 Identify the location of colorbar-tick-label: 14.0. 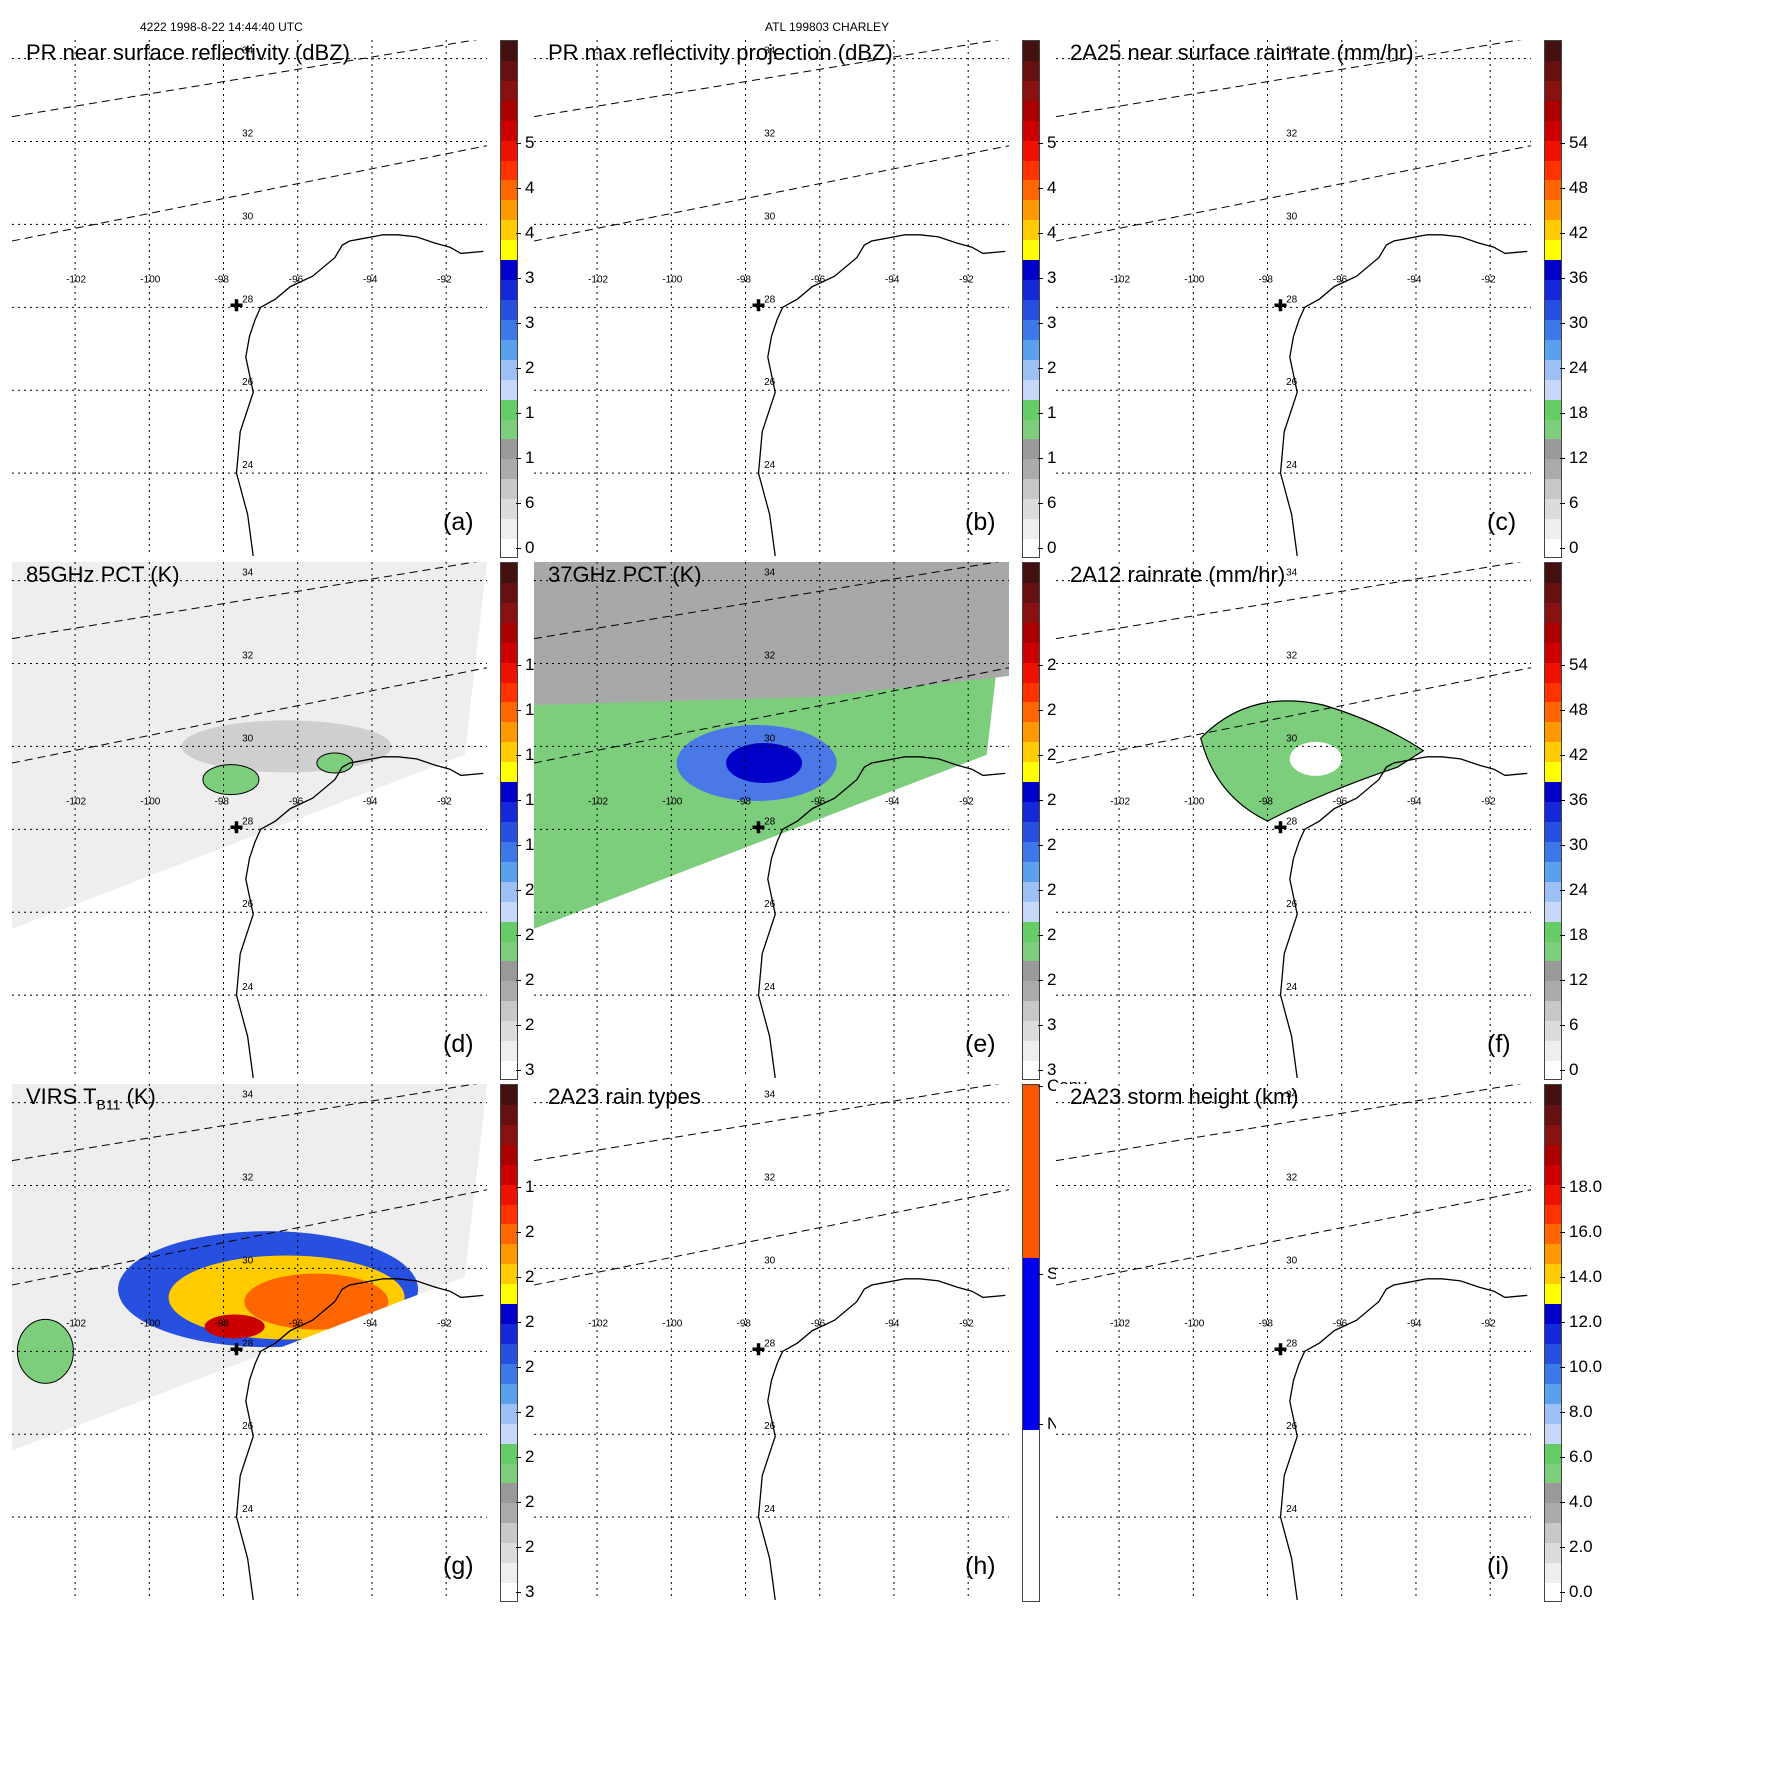
(1581, 1276).